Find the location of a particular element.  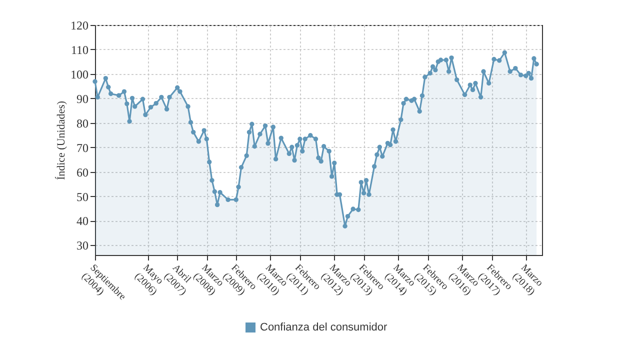

y-tick-label: 50 is located at coordinates (82, 197).